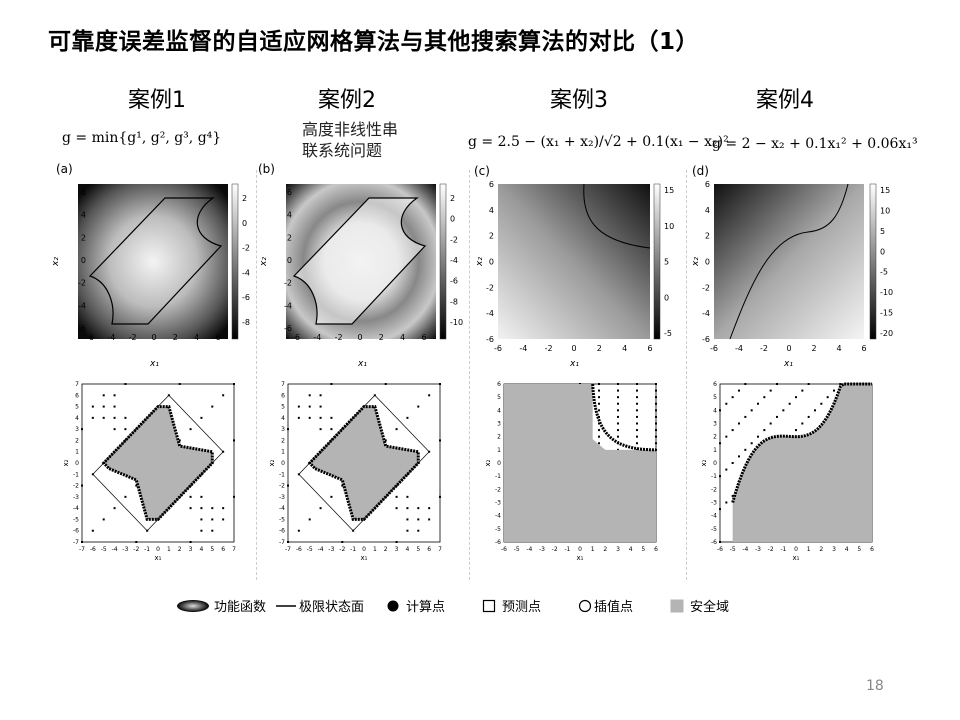 This screenshot has width=960, height=720. I want to click on y-tick-label: -3, so click(498, 503).